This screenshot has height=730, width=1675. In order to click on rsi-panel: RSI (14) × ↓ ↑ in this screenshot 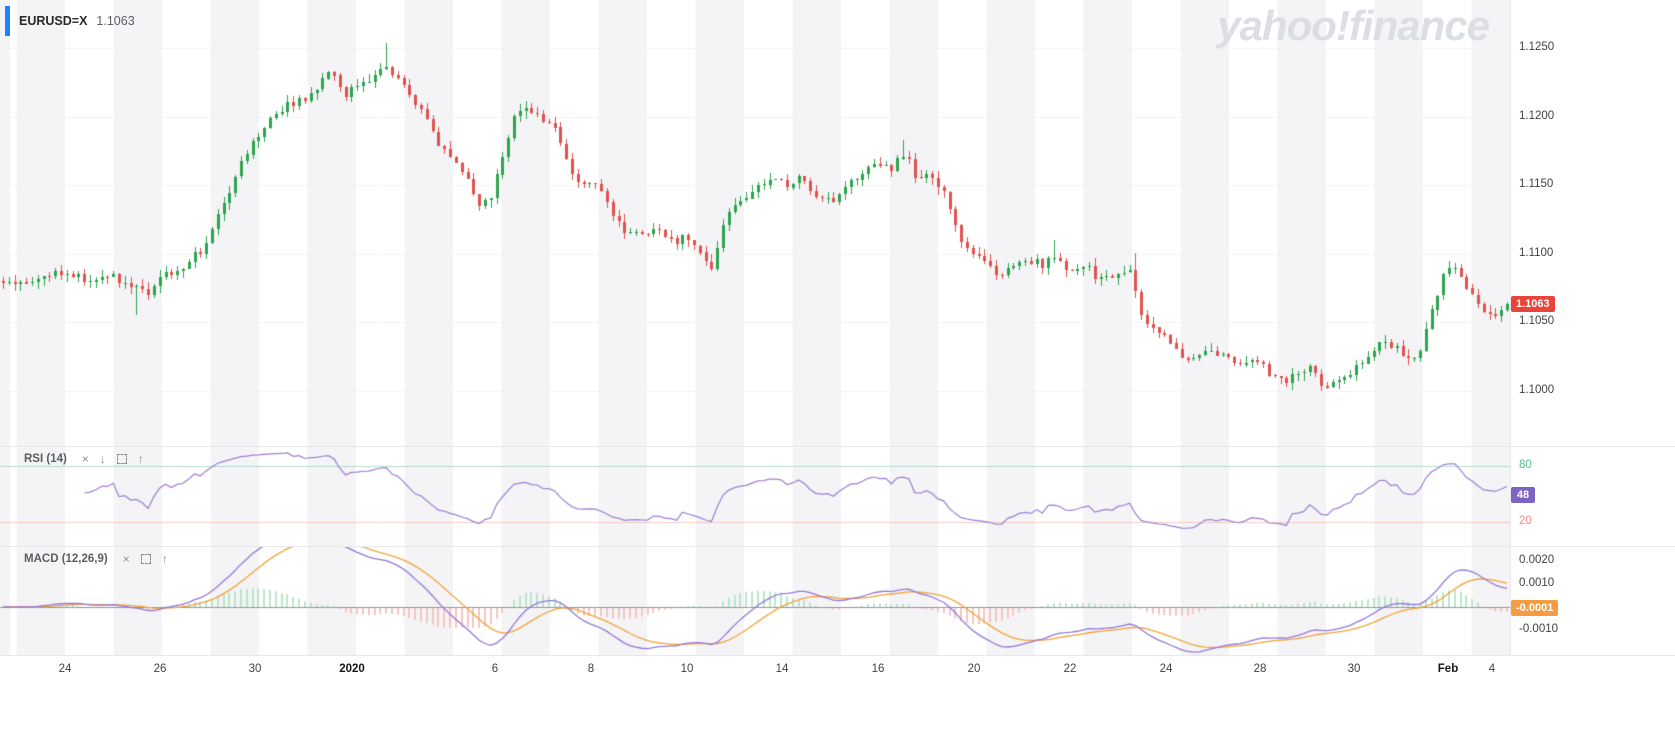, I will do `click(755, 496)`.